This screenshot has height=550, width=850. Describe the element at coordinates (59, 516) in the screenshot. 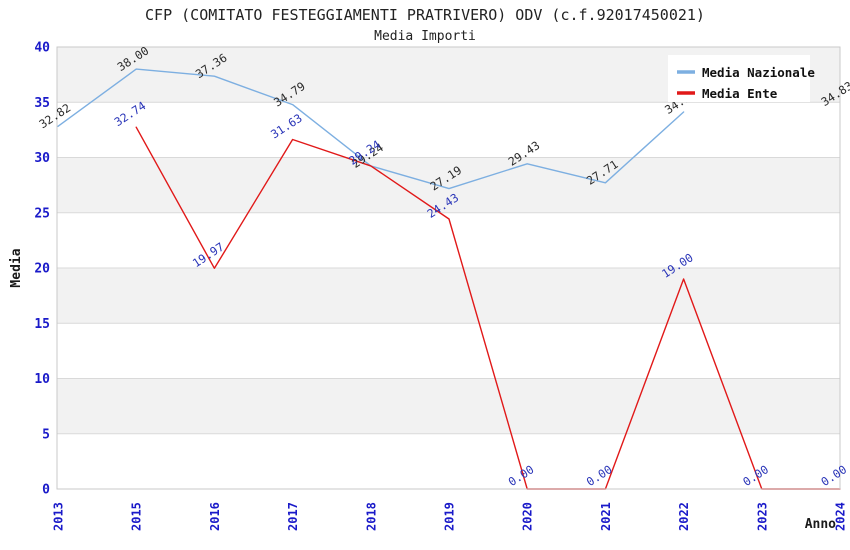

I see `x-tick-label: 2013` at that location.